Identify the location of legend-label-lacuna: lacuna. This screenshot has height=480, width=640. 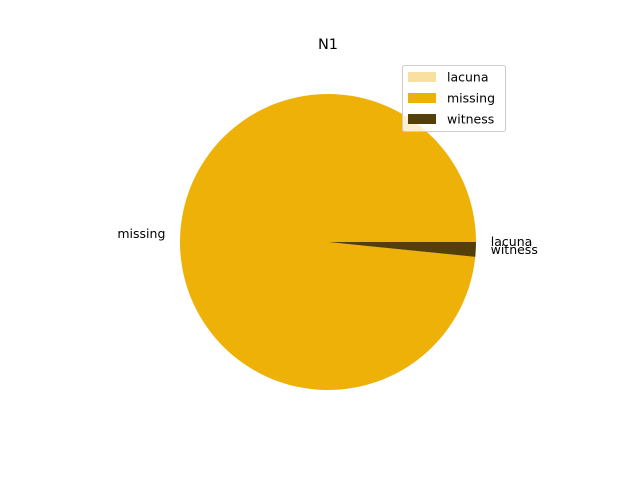
(468, 77).